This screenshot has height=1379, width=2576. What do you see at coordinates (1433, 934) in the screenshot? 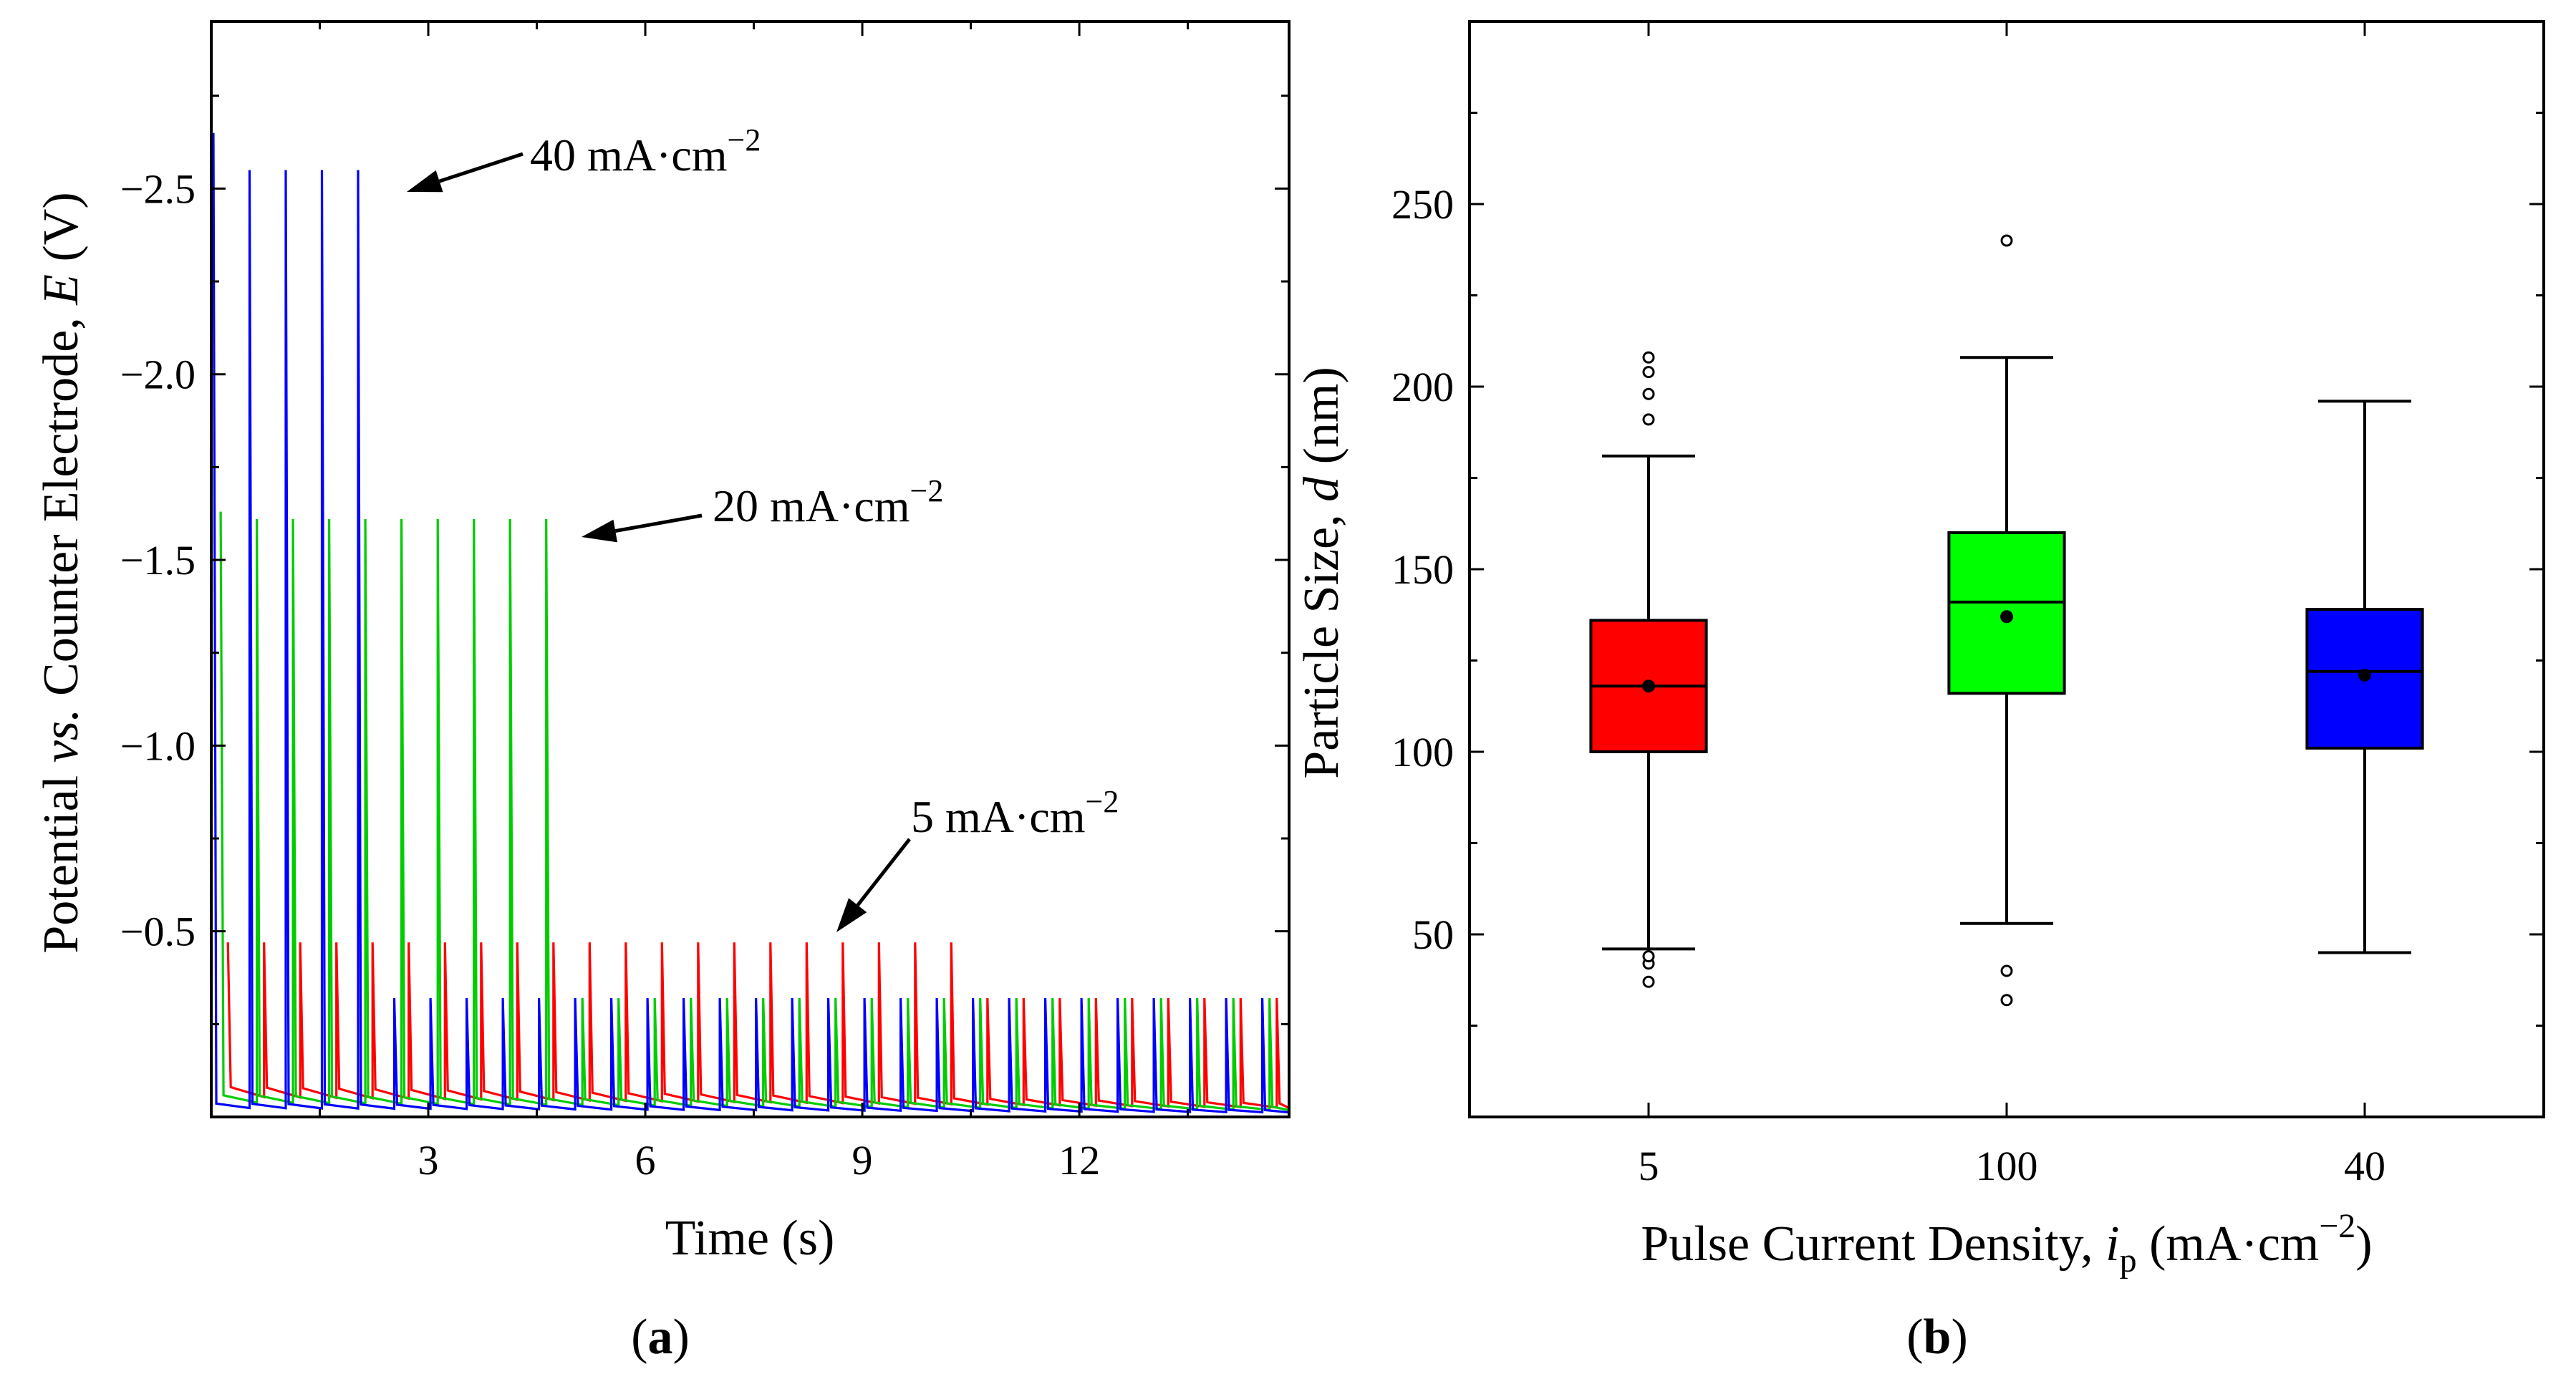
I see `y-tick-label: 50` at bounding box center [1433, 934].